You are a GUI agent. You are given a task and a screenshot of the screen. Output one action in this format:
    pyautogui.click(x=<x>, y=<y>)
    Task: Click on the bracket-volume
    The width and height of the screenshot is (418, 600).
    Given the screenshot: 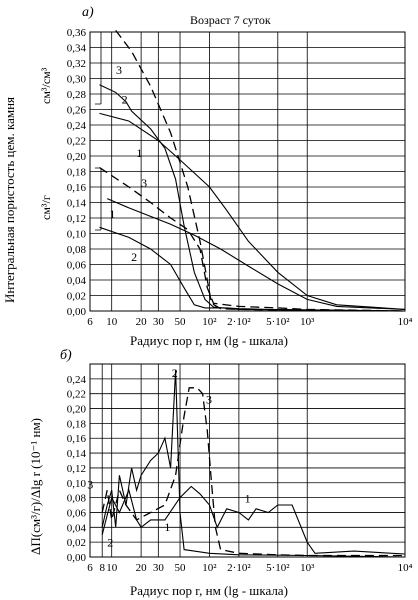 What is the action you would take?
    pyautogui.click(x=98, y=68)
    